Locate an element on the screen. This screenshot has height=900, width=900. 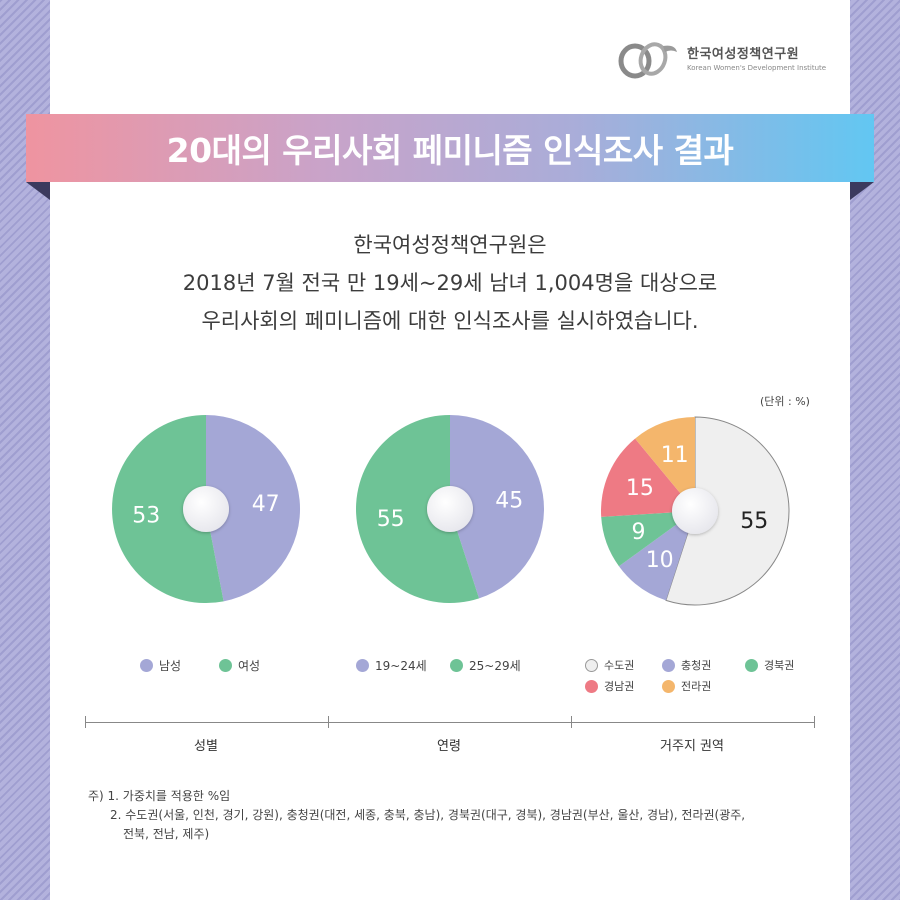
gyeongnam-dot-icon is located at coordinates (591, 686).